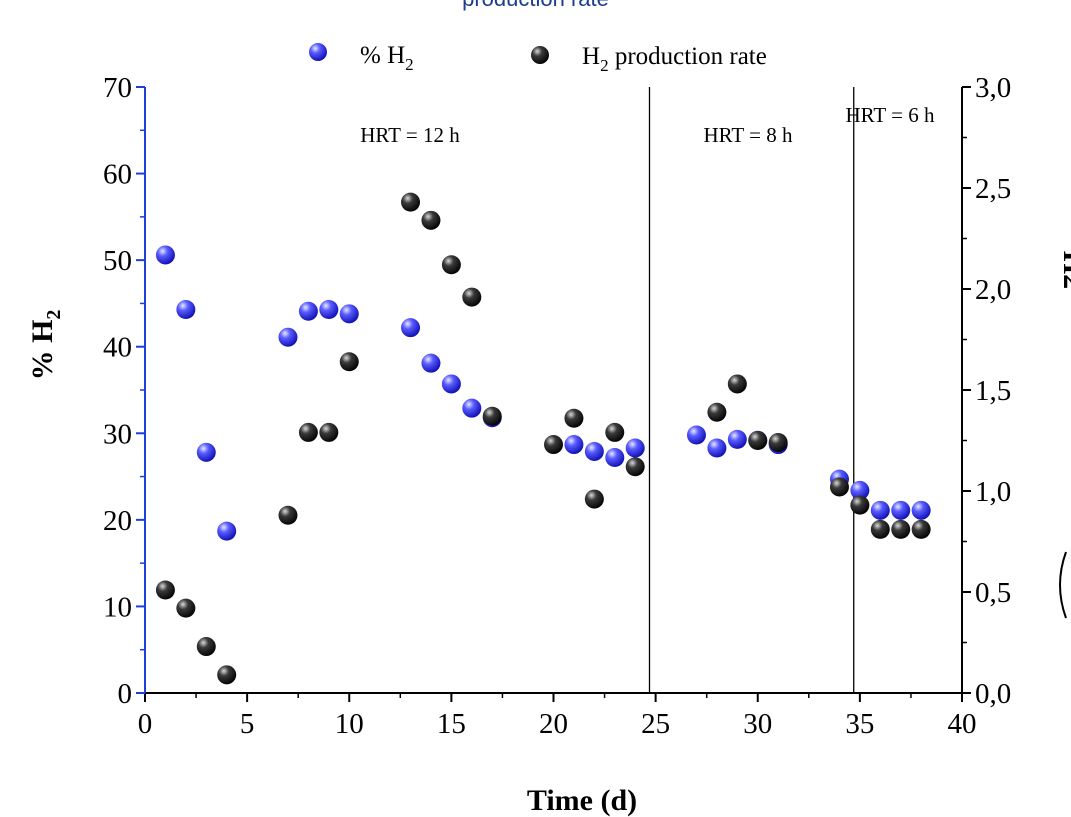 The image size is (1071, 817). What do you see at coordinates (674, 59) in the screenshot?
I see `legend-label-production-rate: H2 production rate` at bounding box center [674, 59].